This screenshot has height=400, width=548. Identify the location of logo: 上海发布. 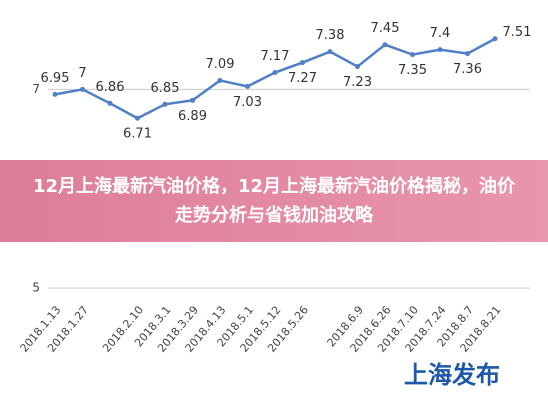
(452, 375).